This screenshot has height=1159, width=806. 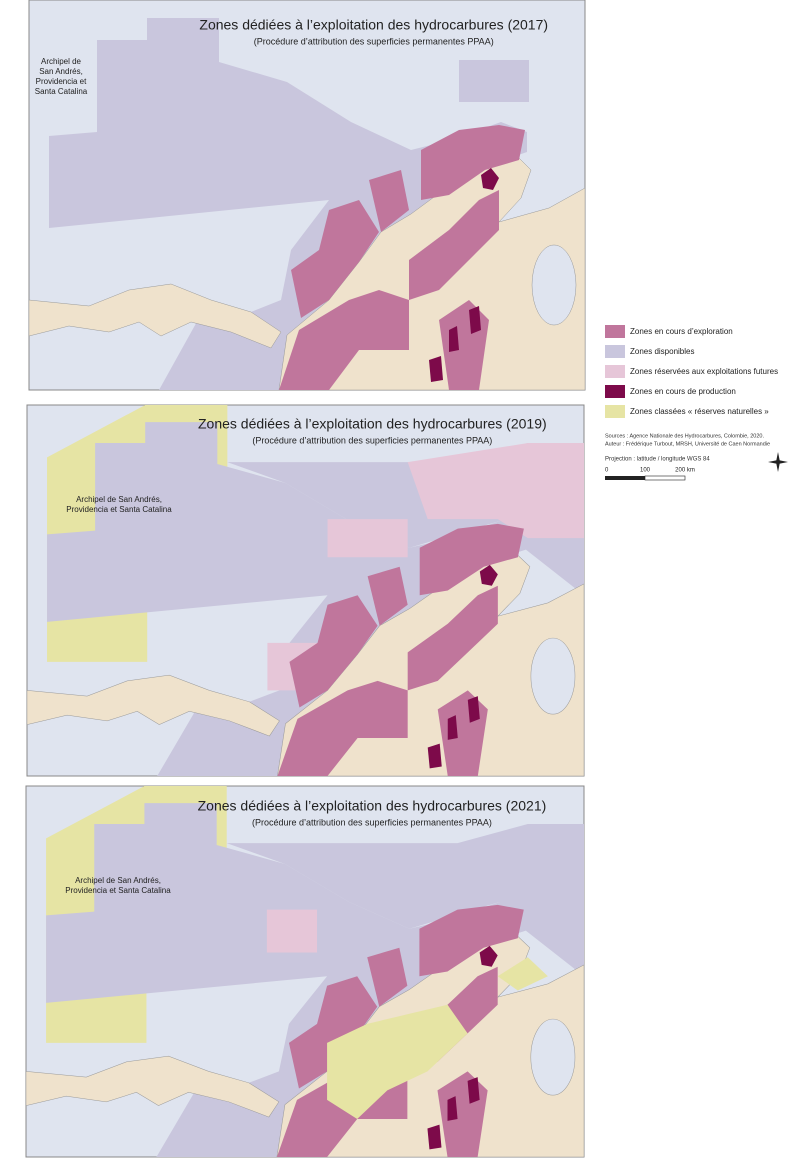 I want to click on scale-label: 100, so click(x=645, y=471).